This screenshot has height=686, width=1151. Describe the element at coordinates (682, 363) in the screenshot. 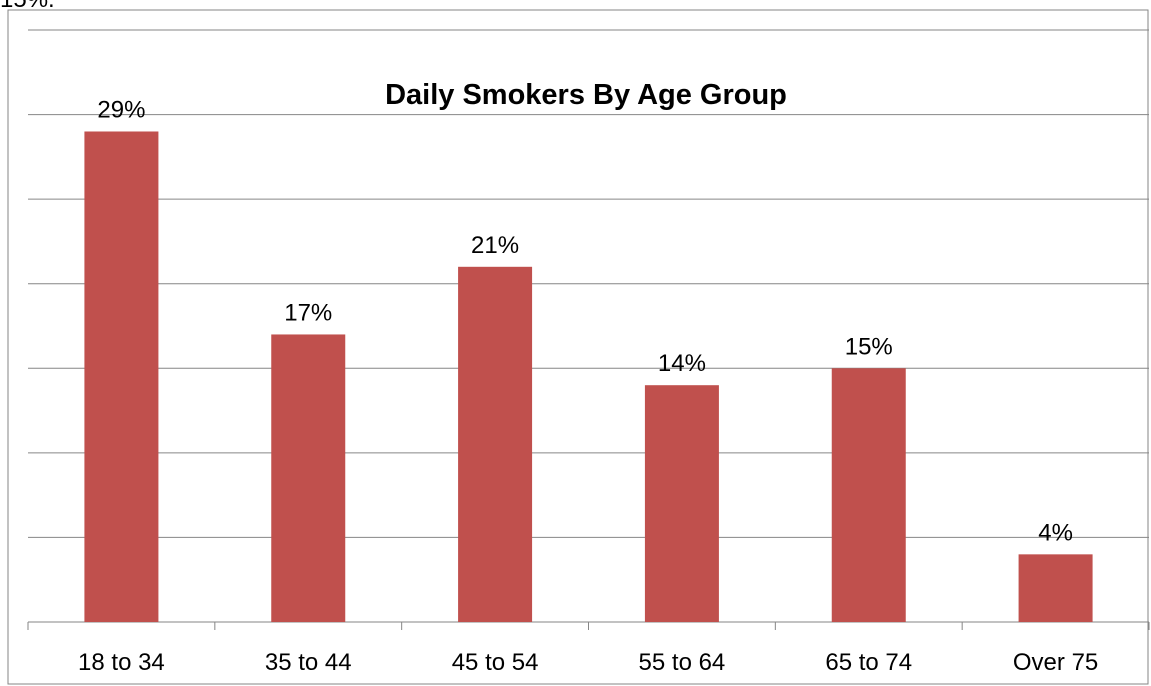

I see `data-label: 14%` at that location.